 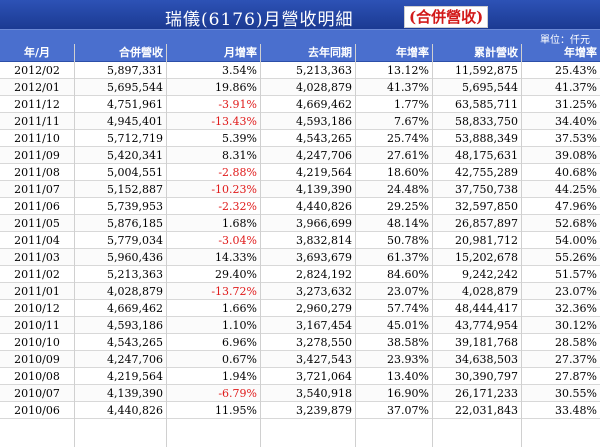 I want to click on cell-year-month: 2011/06, so click(x=37, y=206).